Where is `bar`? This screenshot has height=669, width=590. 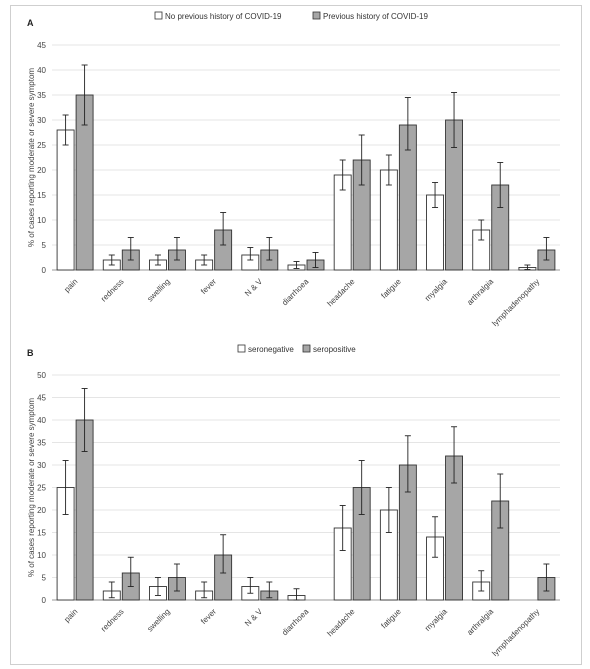 bar is located at coordinates (65, 200).